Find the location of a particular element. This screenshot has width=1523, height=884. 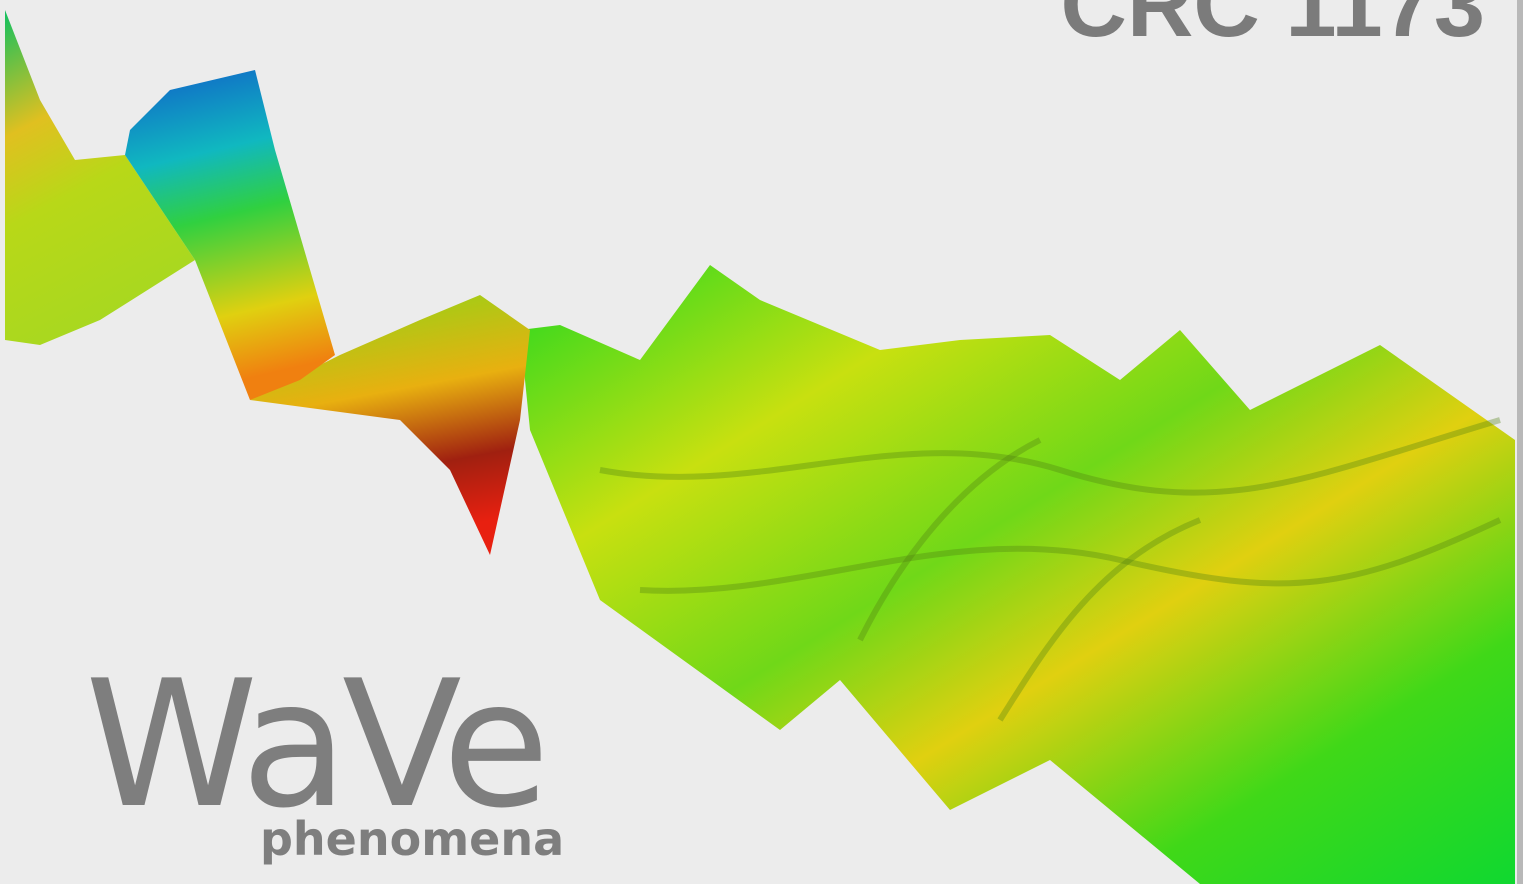

logo-tagline: phenomena is located at coordinates (412, 839).